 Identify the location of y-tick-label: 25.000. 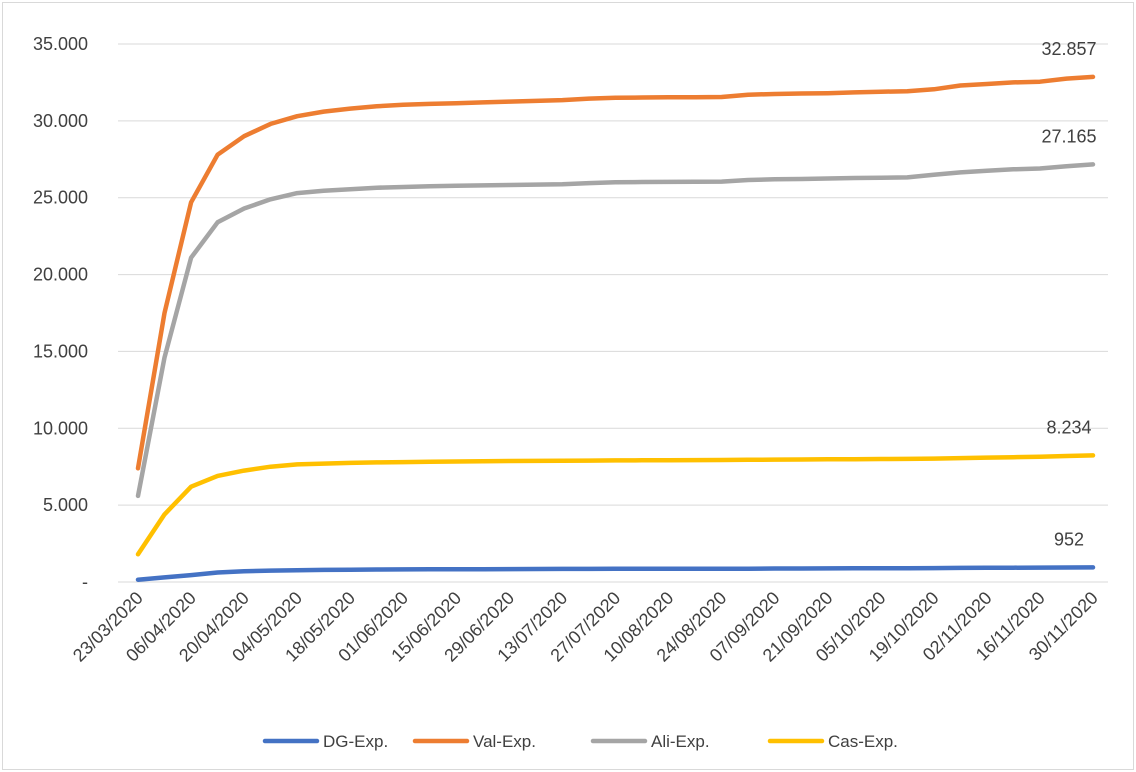
(60, 198).